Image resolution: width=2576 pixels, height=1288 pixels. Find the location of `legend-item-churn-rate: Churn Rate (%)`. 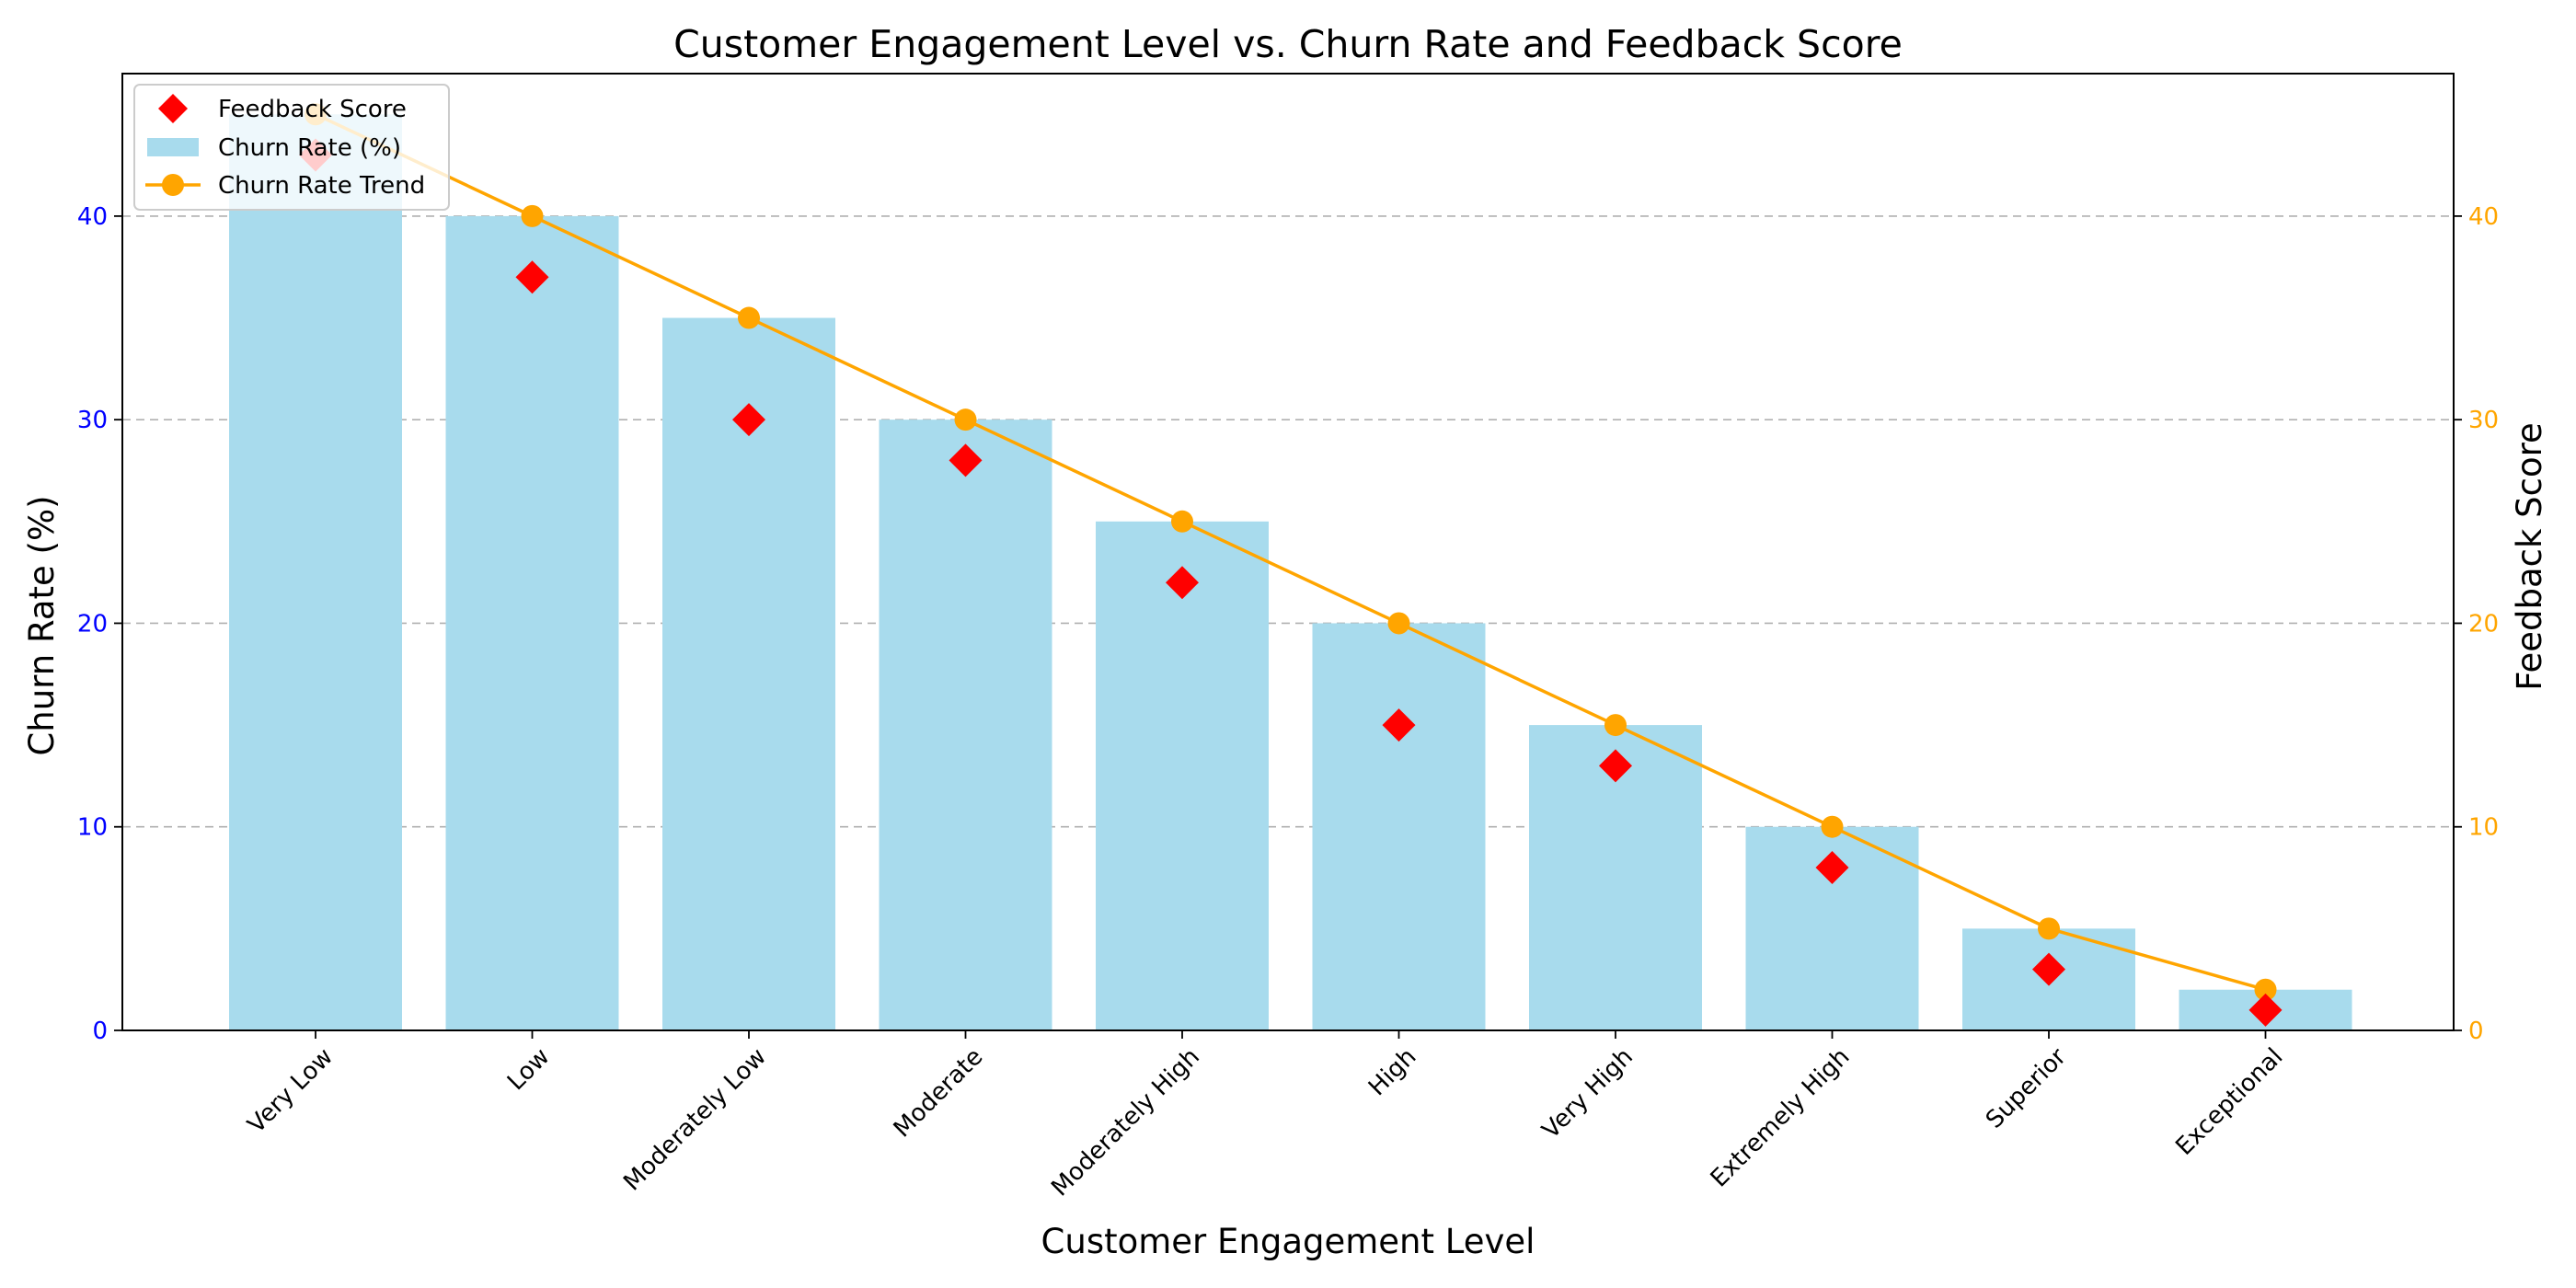

legend-item-churn-rate: Churn Rate (%) is located at coordinates (274, 148).